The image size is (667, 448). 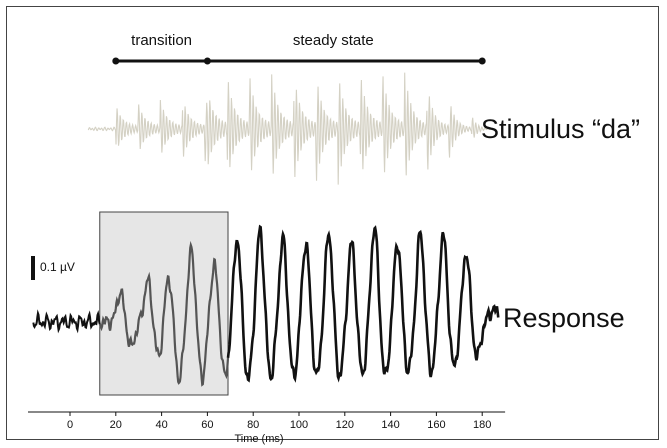 I want to click on x-tick-label: 160, so click(x=436, y=425).